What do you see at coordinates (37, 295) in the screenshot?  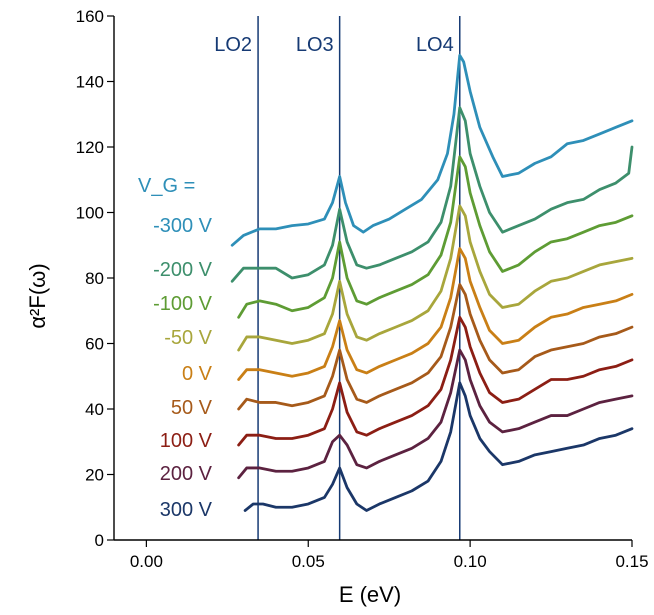 I see `y-axis-label: α²F(ω)` at bounding box center [37, 295].